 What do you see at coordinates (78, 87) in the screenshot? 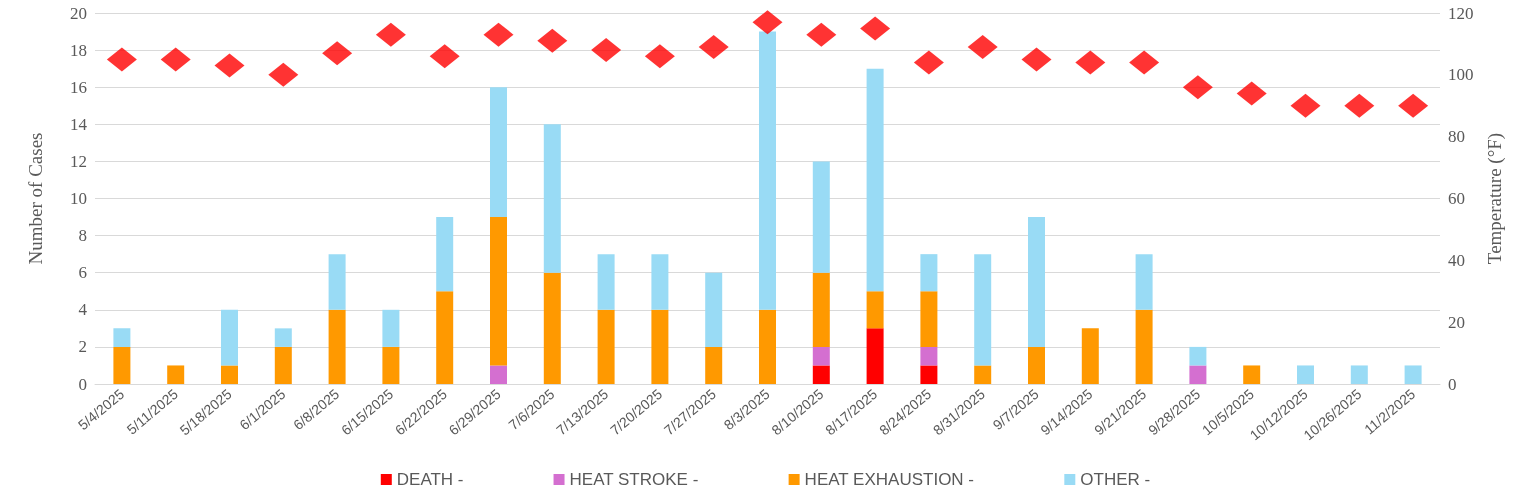
I see `y-tick-label: 16` at bounding box center [78, 87].